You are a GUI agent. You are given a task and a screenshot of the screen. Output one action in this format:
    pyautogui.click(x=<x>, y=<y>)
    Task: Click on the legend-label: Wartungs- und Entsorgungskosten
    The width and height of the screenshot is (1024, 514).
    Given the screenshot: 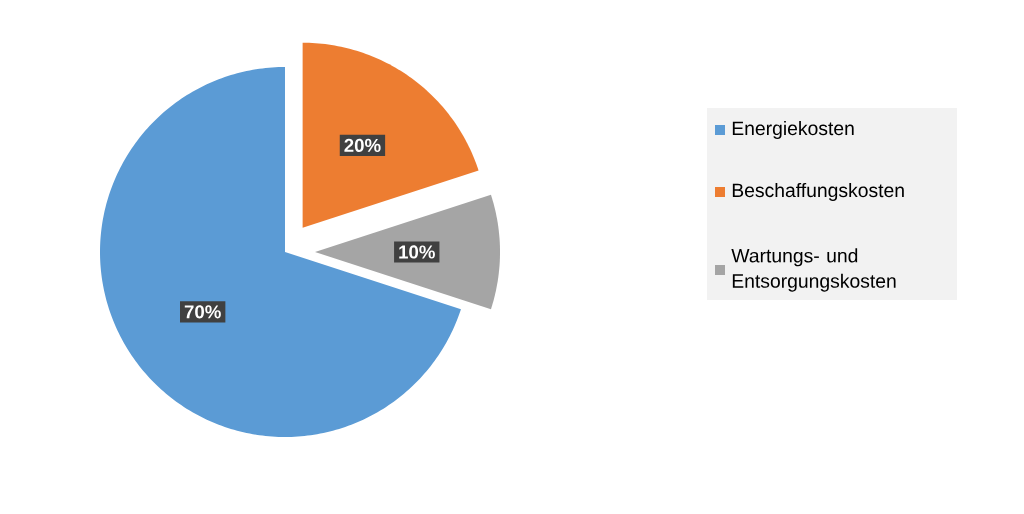 What is the action you would take?
    pyautogui.click(x=813, y=270)
    